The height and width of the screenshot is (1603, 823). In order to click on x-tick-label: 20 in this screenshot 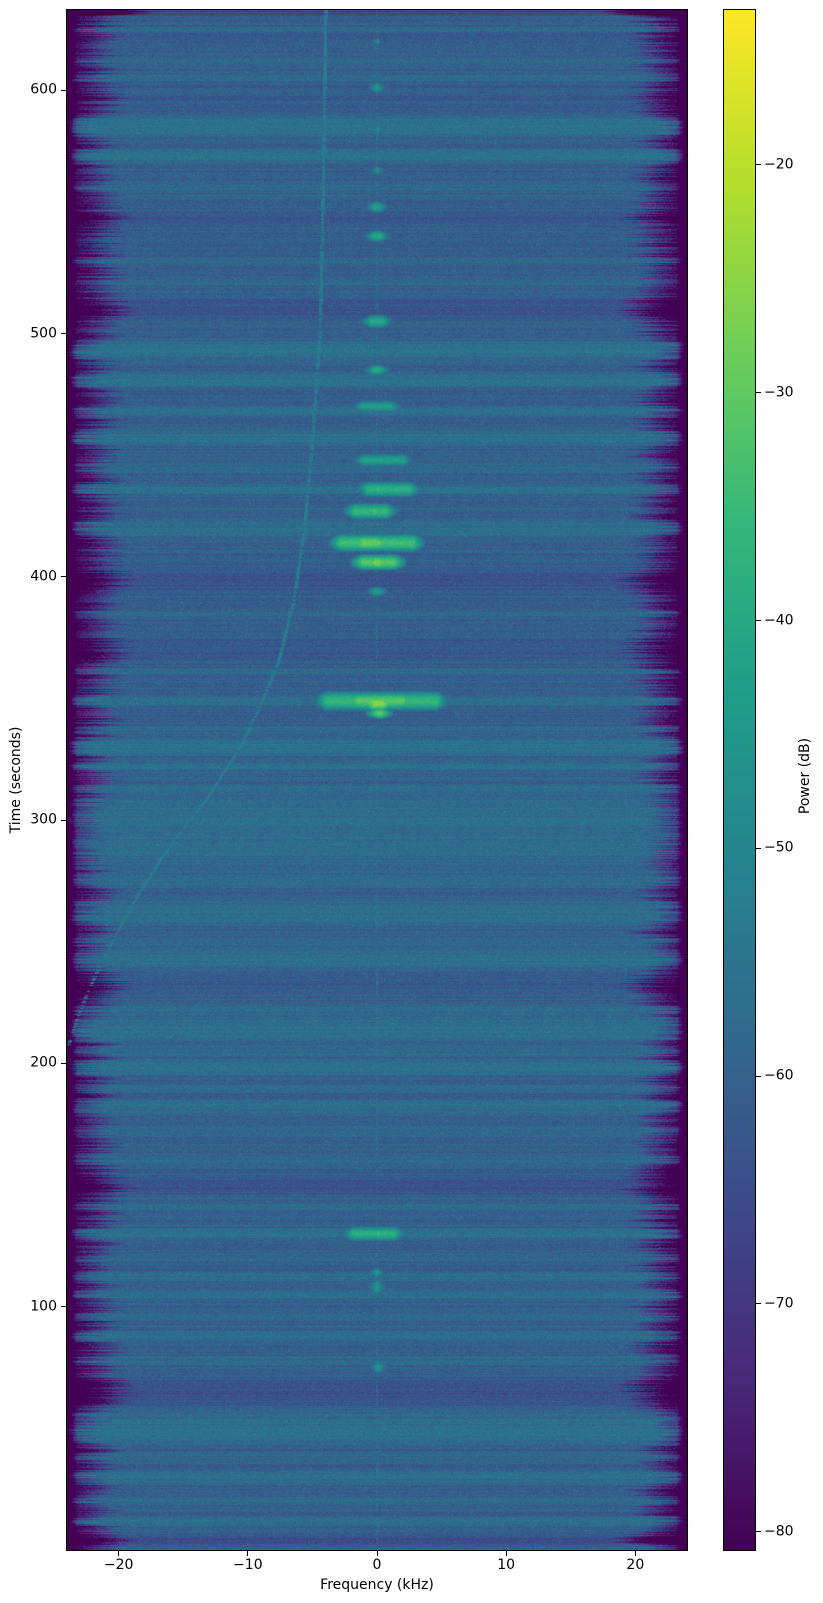, I will do `click(635, 1565)`.